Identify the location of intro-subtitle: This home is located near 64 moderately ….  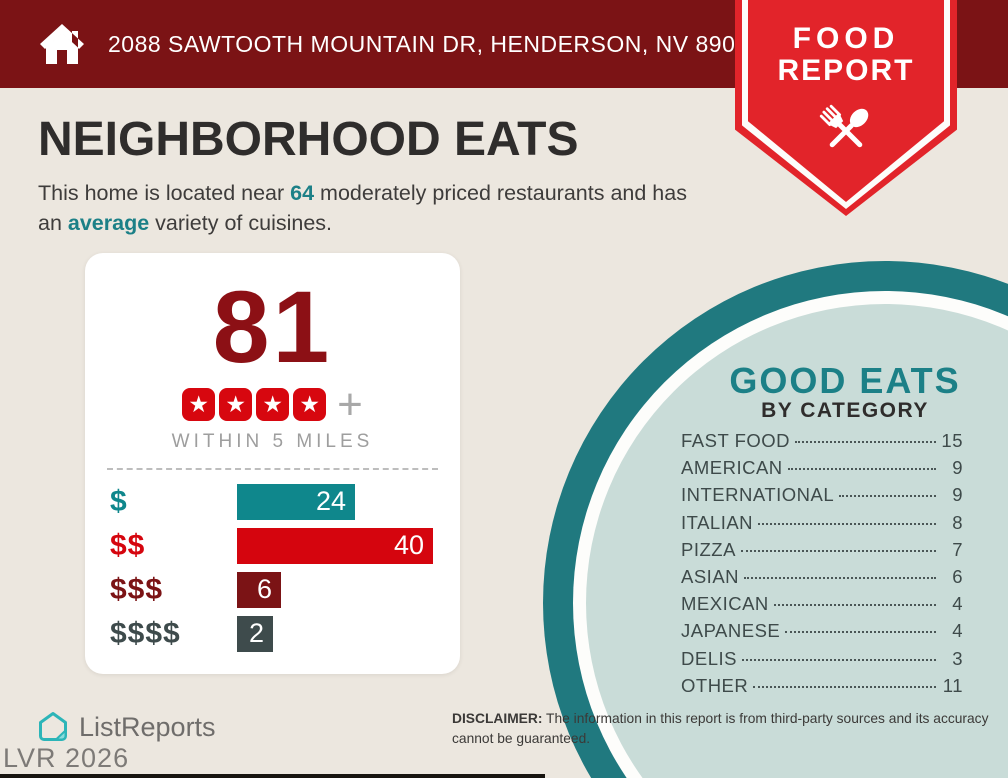
(368, 208).